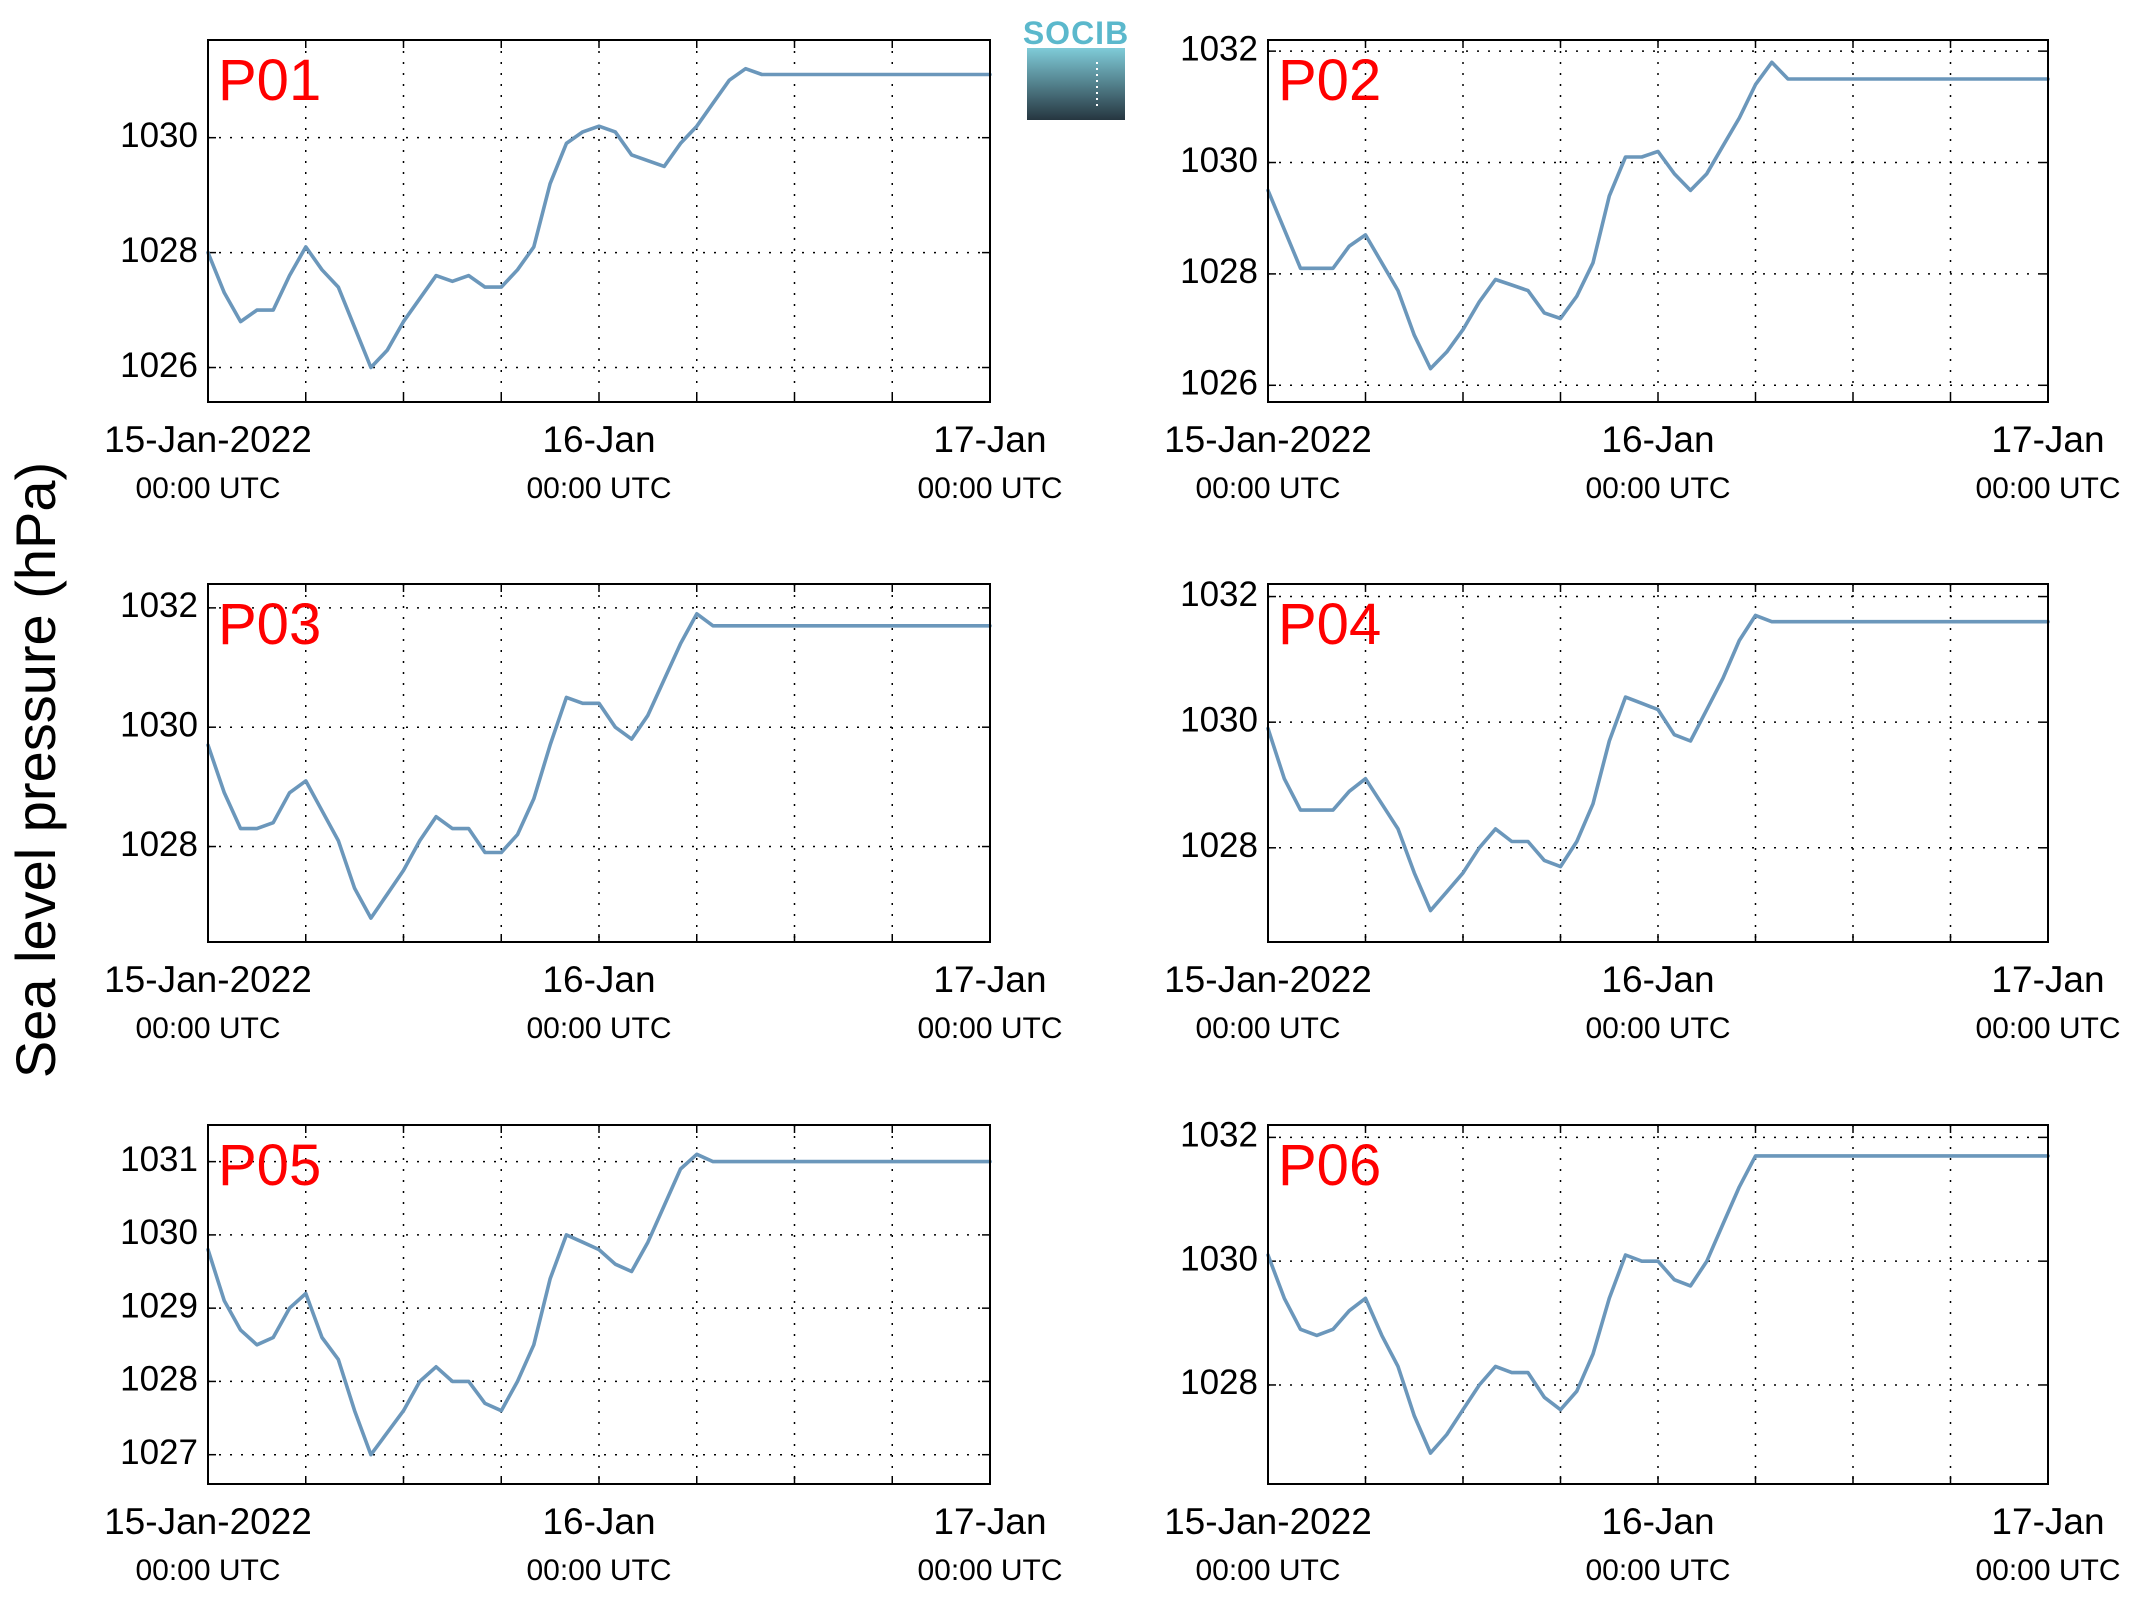  I want to click on series-line-p03, so click(599, 765).